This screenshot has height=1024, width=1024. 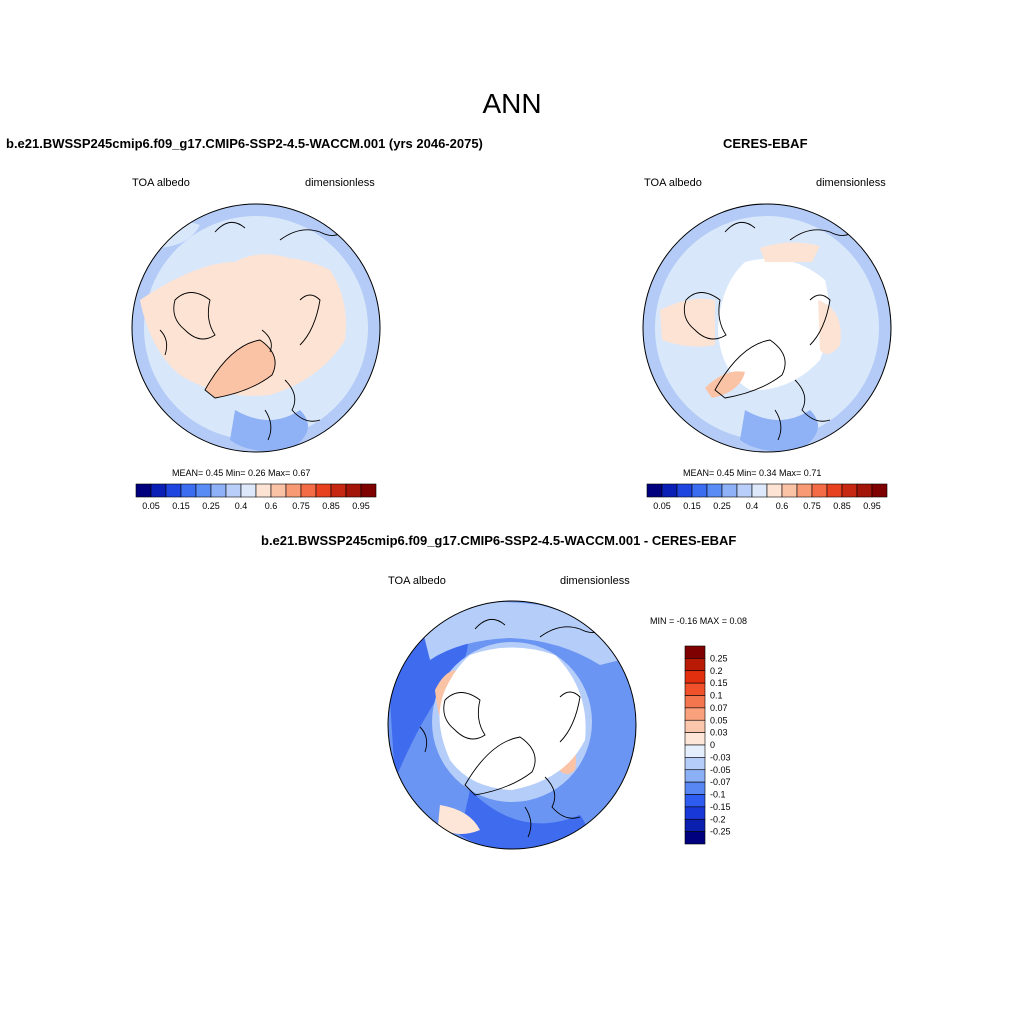 What do you see at coordinates (851, 183) in the screenshot?
I see `panel-2-right-label: dimensionless` at bounding box center [851, 183].